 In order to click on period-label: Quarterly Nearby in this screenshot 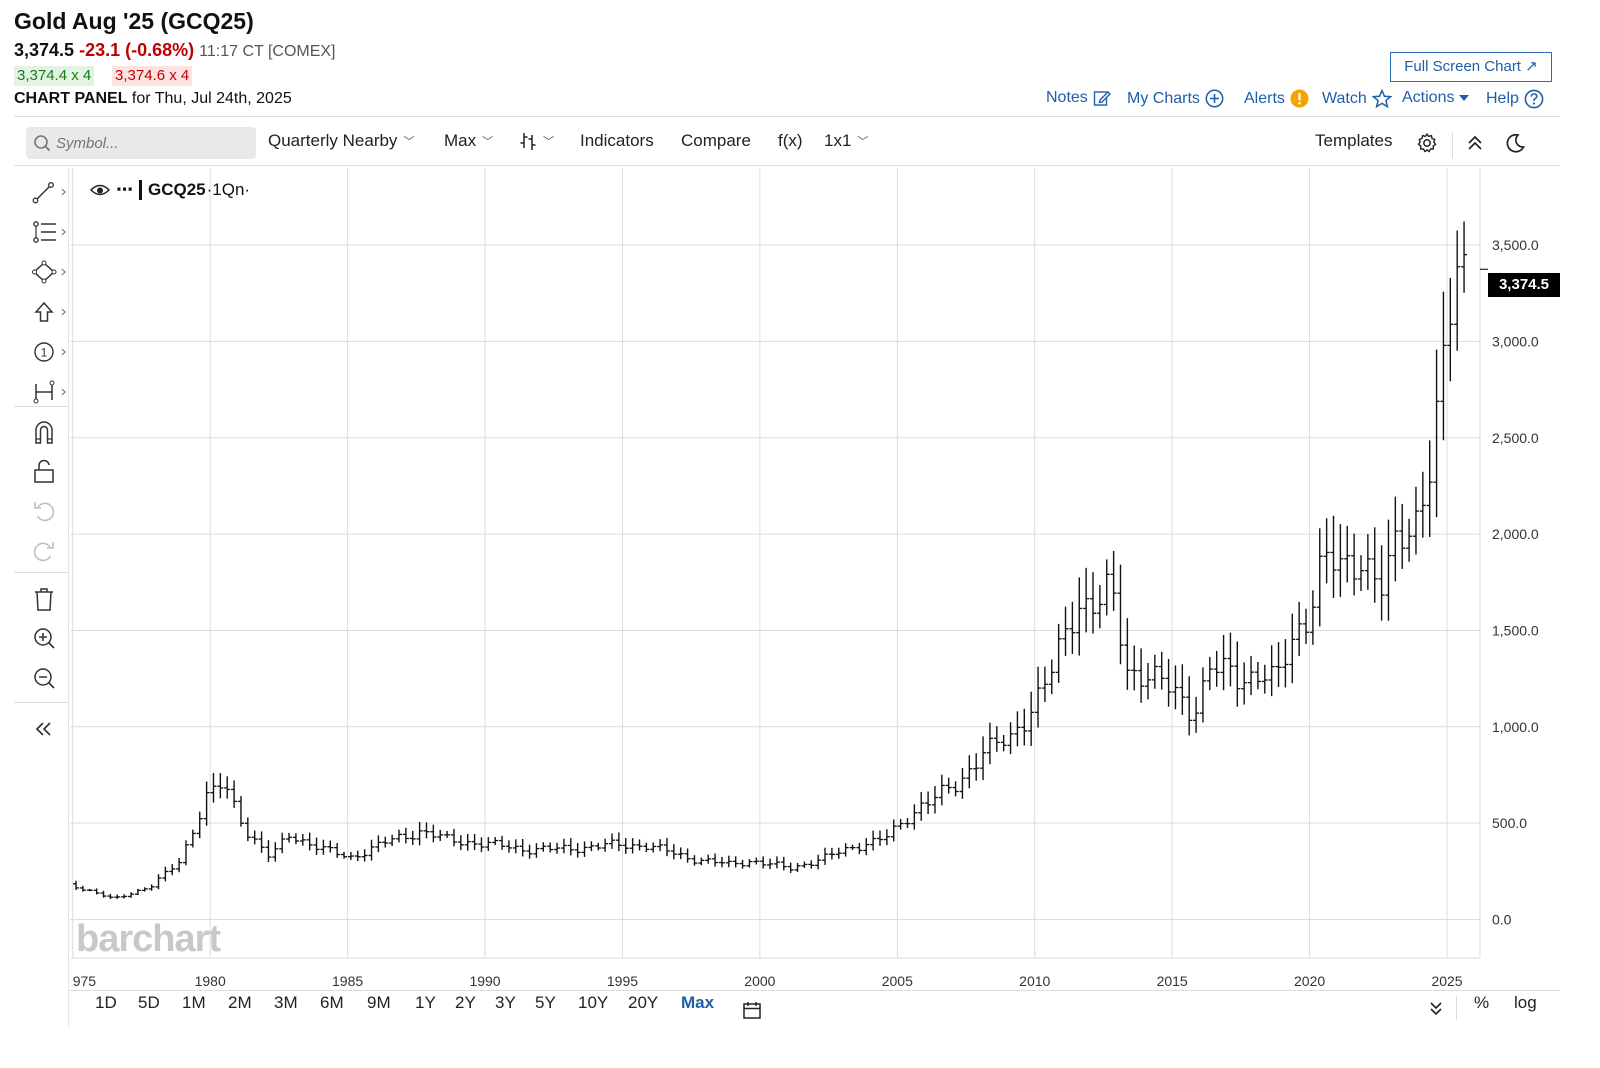, I will do `click(333, 140)`.